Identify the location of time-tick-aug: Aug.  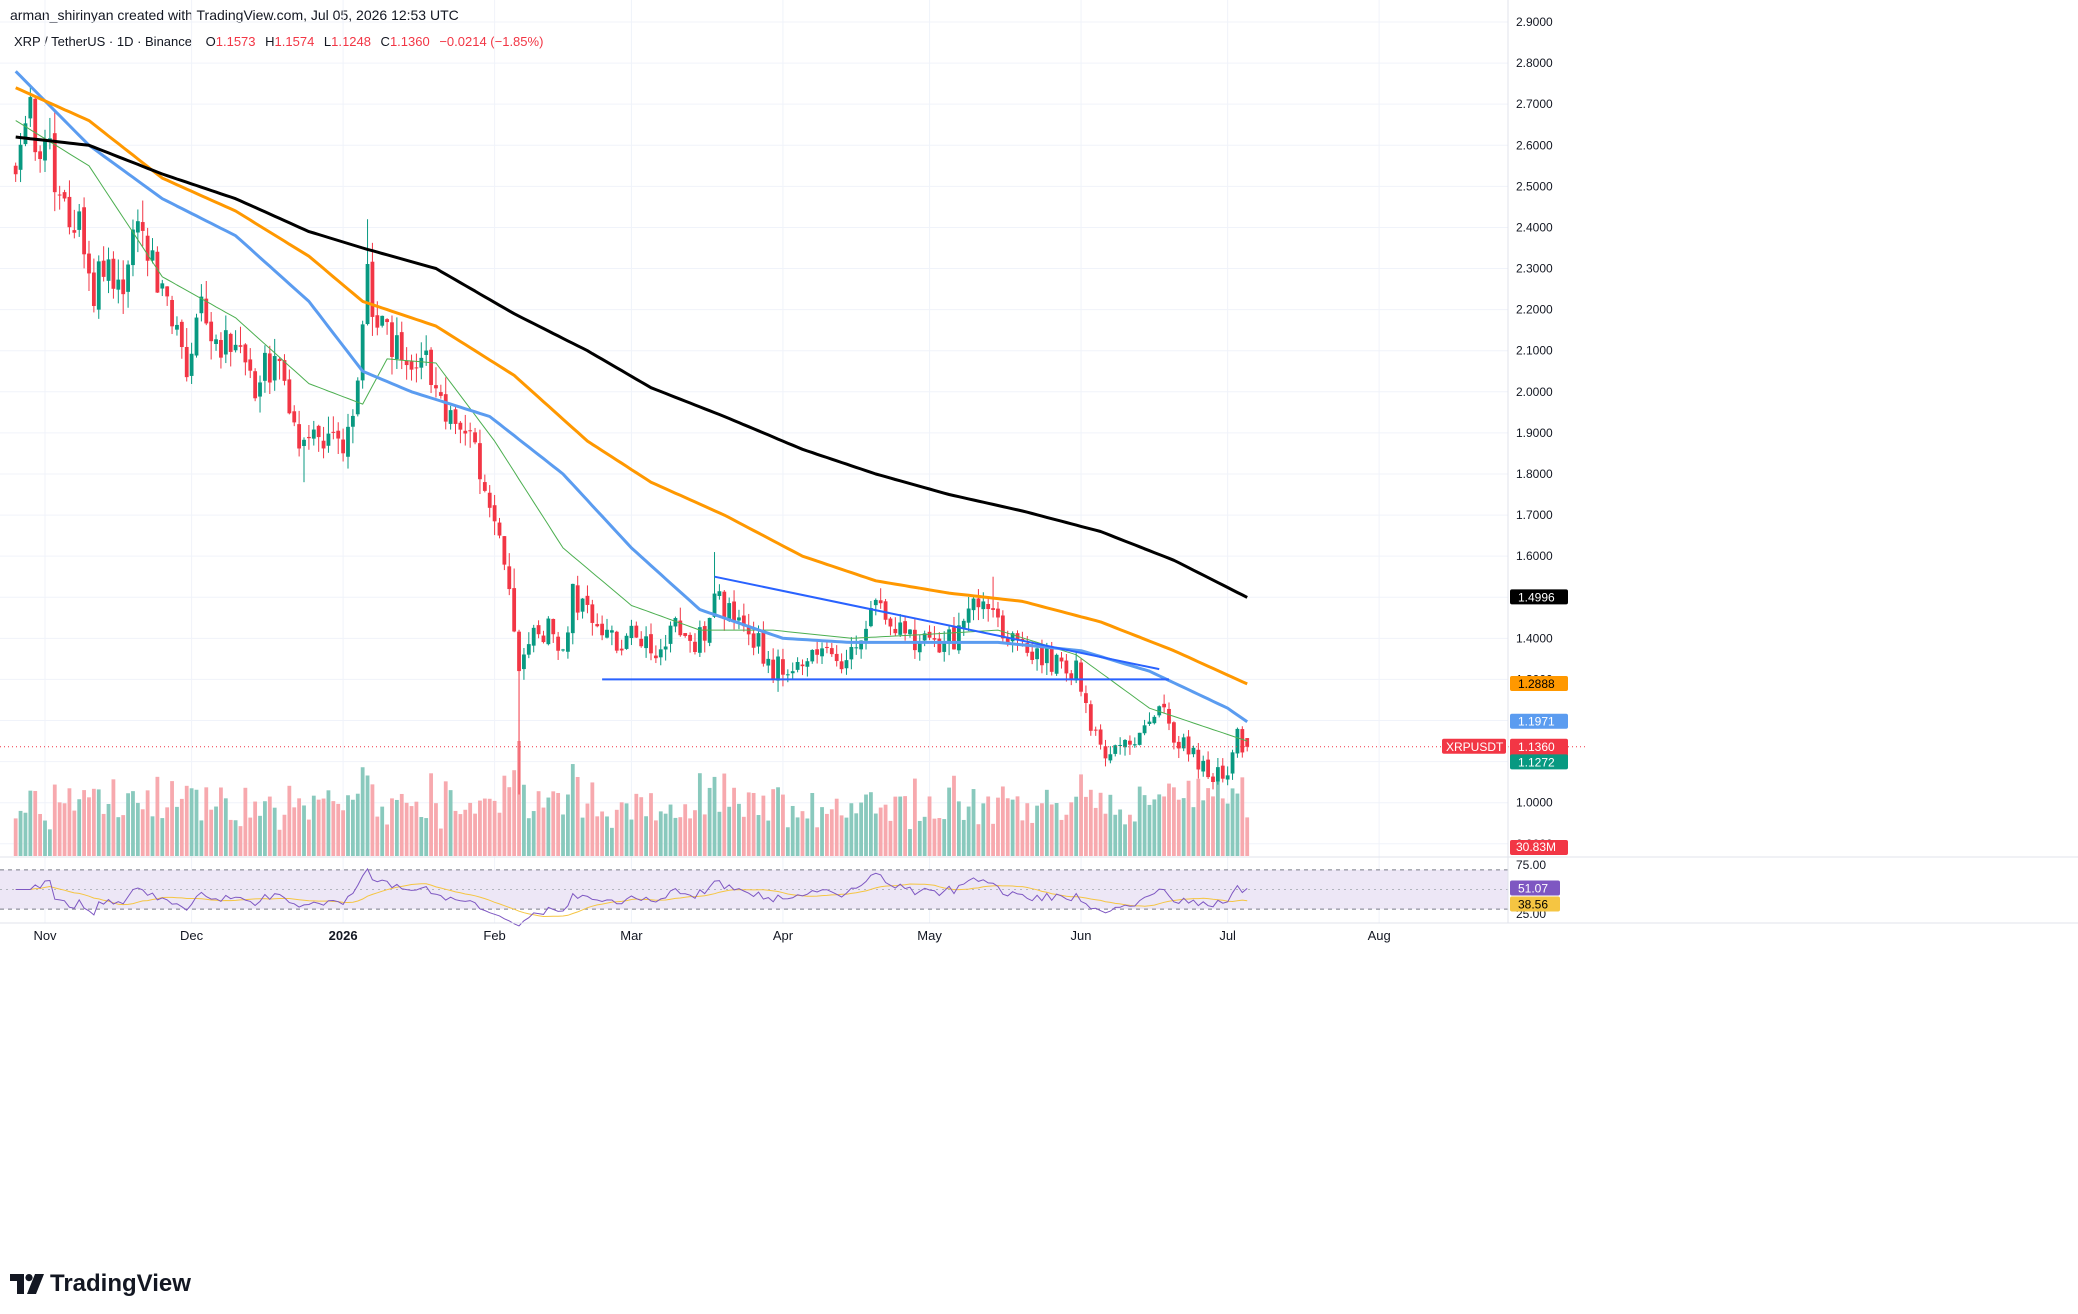
(1379, 935).